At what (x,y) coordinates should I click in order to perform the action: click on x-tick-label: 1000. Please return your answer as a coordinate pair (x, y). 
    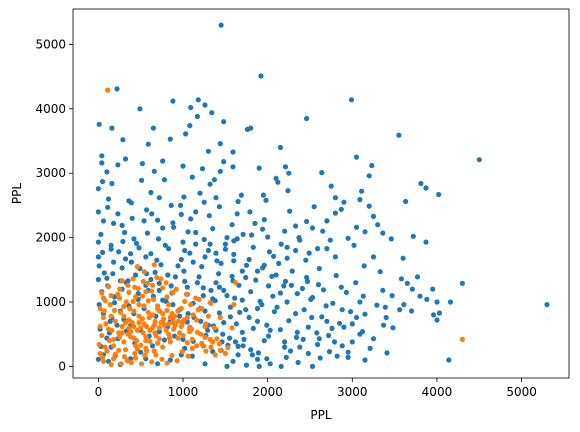
    Looking at the image, I should click on (183, 392).